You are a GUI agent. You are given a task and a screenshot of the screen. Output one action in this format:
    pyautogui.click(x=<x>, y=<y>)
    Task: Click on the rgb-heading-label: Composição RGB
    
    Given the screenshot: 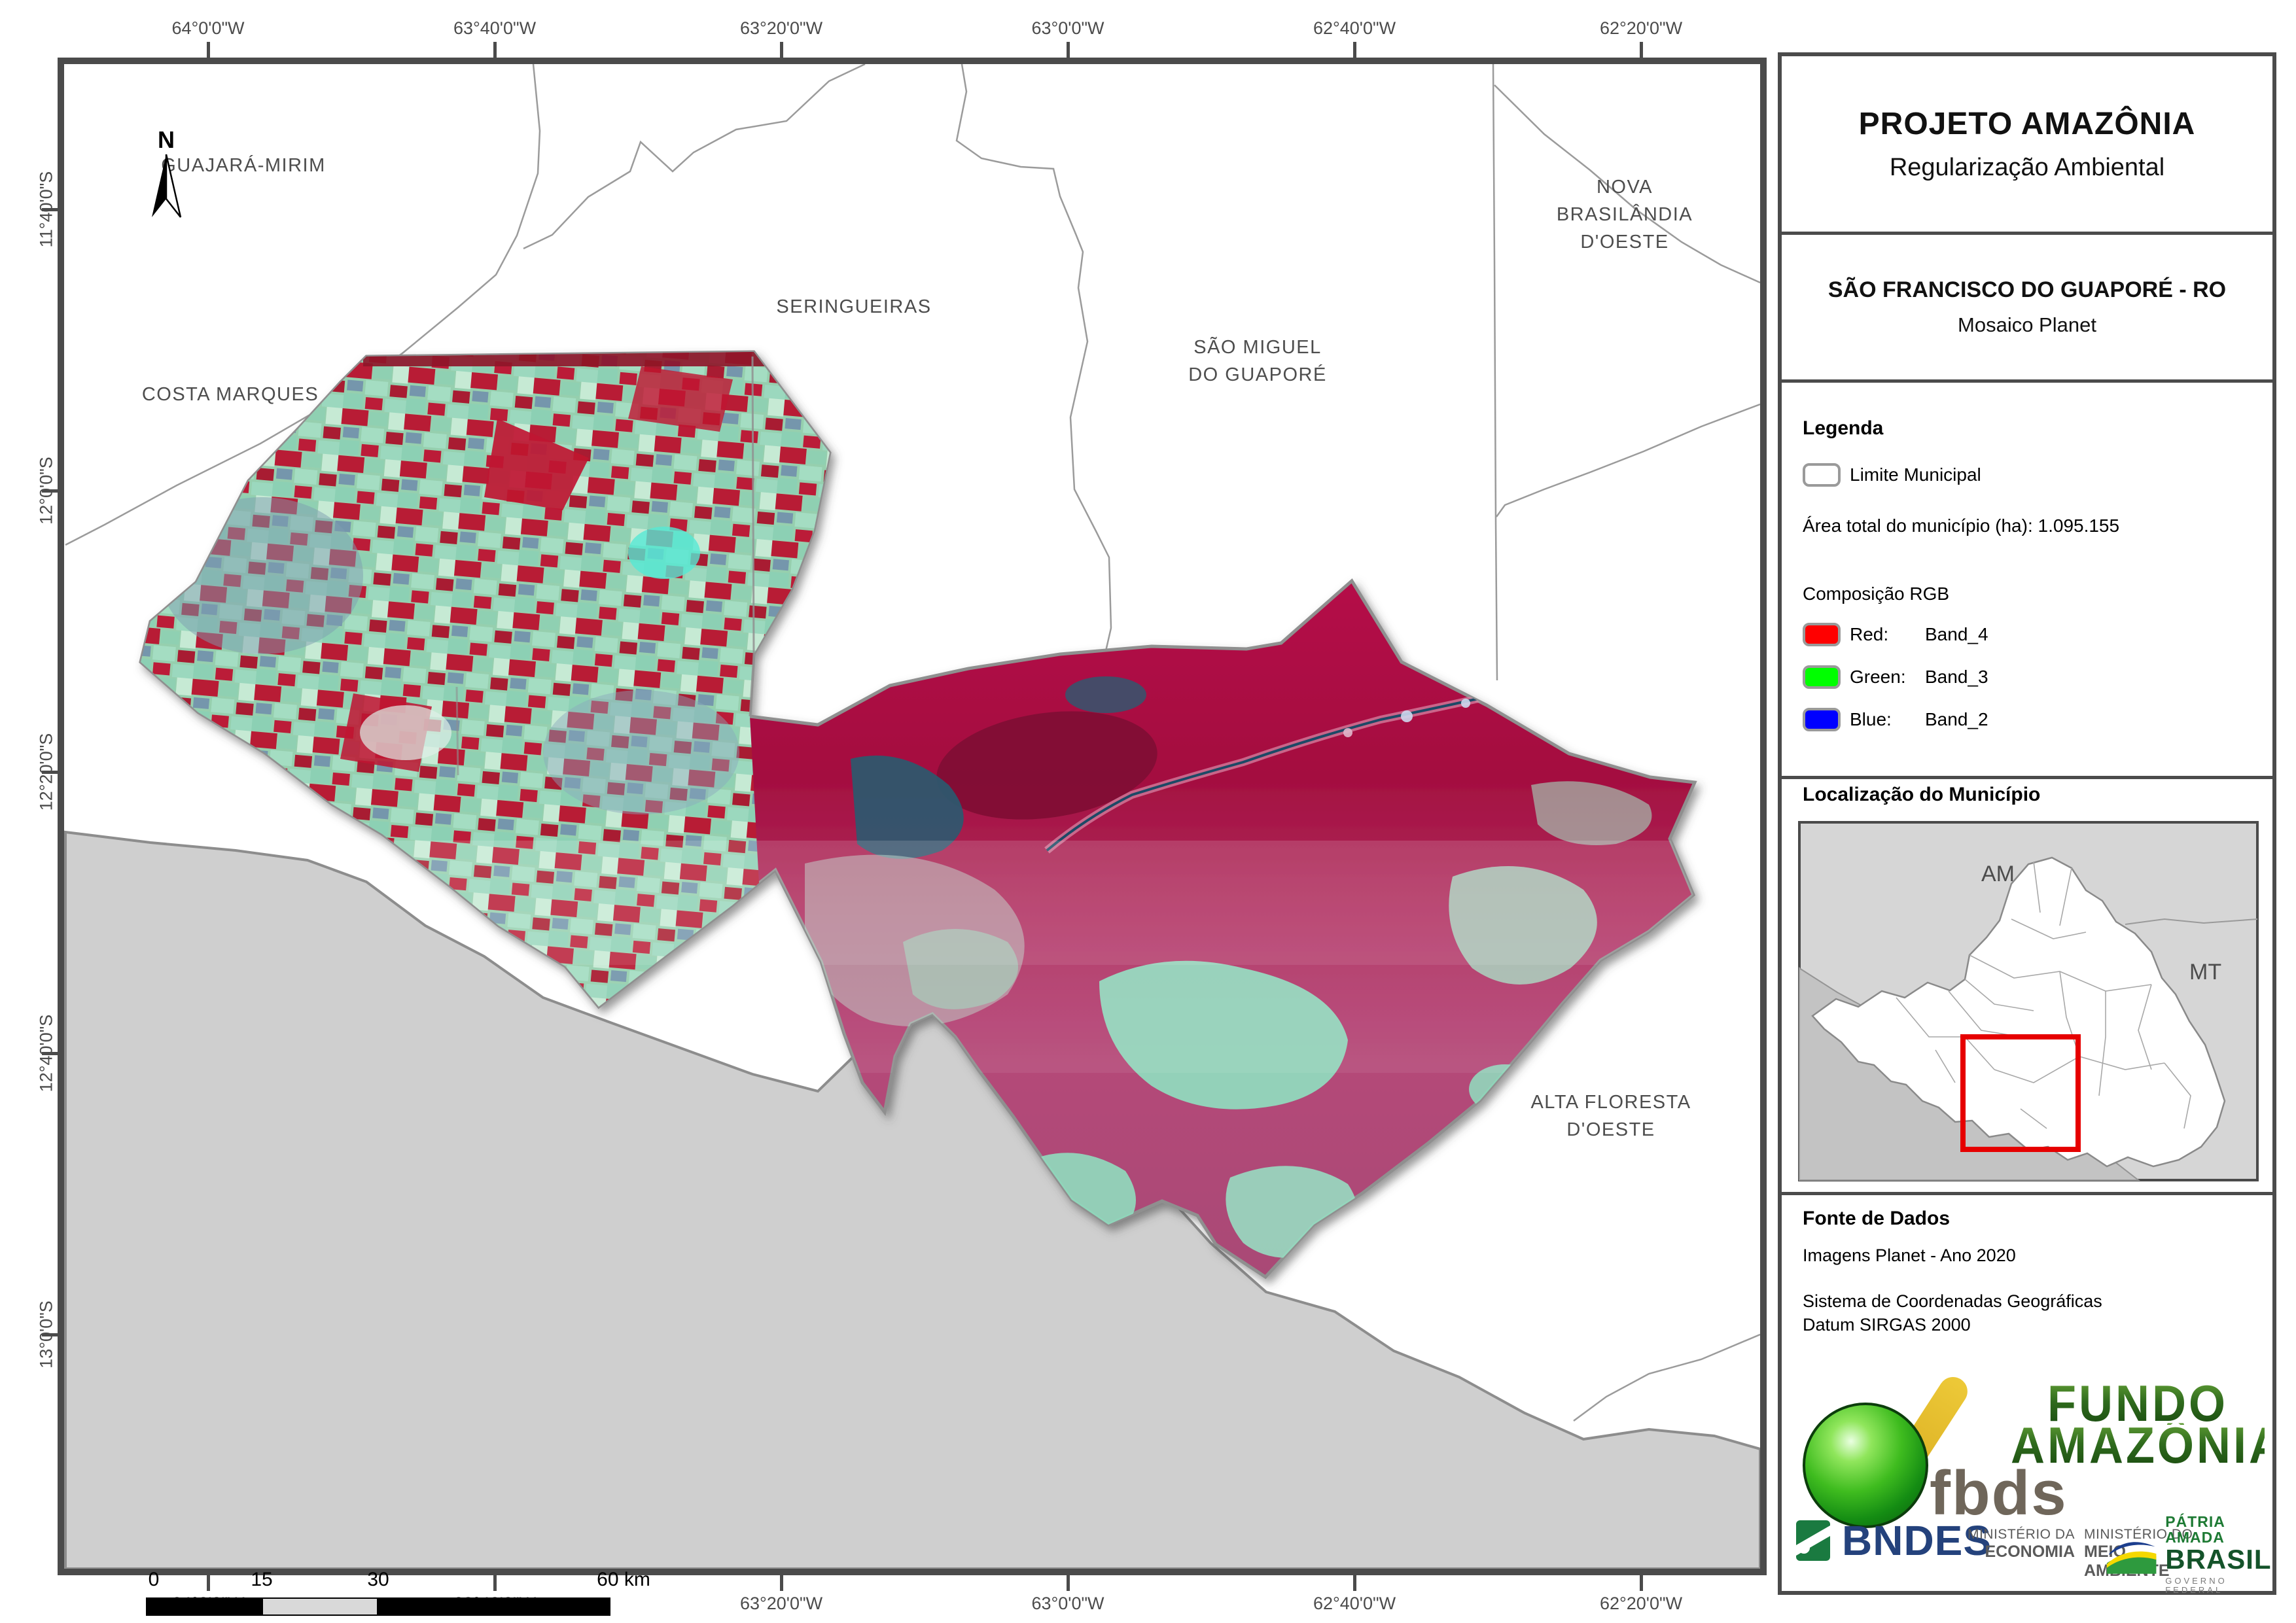 What is the action you would take?
    pyautogui.click(x=1876, y=594)
    